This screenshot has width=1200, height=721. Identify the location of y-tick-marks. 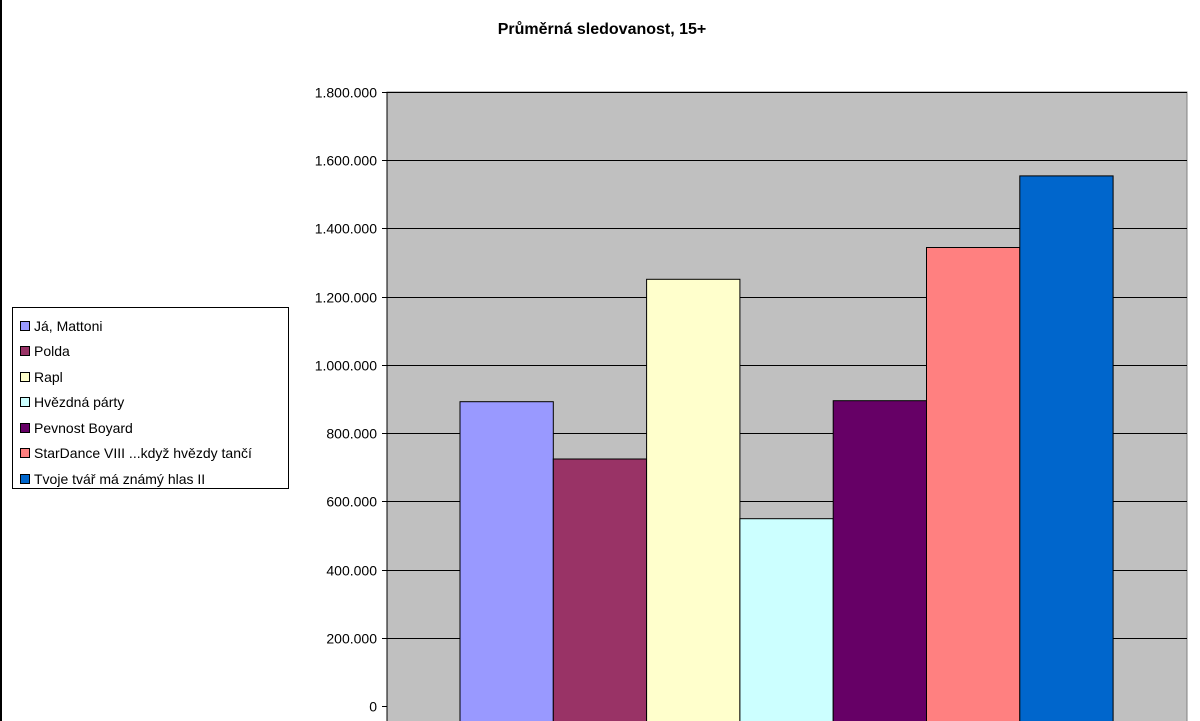
(384, 399).